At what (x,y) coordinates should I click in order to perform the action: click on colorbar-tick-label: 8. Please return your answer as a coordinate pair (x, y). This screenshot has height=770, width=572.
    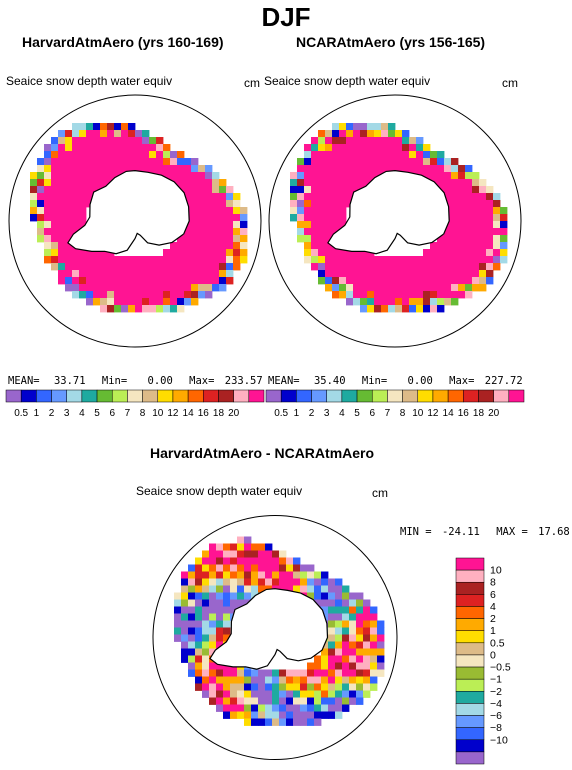
    Looking at the image, I should click on (403, 413).